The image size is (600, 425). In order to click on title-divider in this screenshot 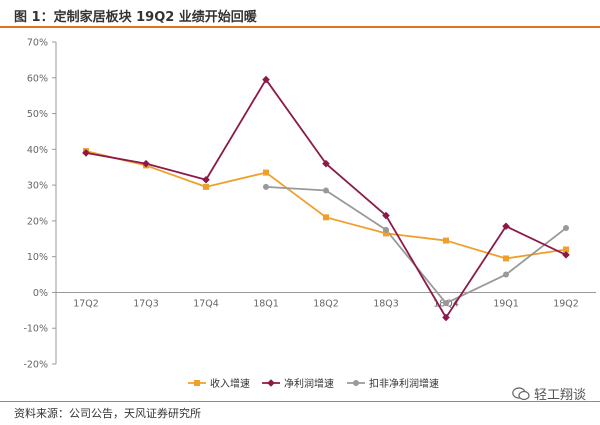, I will do `click(300, 27)`.